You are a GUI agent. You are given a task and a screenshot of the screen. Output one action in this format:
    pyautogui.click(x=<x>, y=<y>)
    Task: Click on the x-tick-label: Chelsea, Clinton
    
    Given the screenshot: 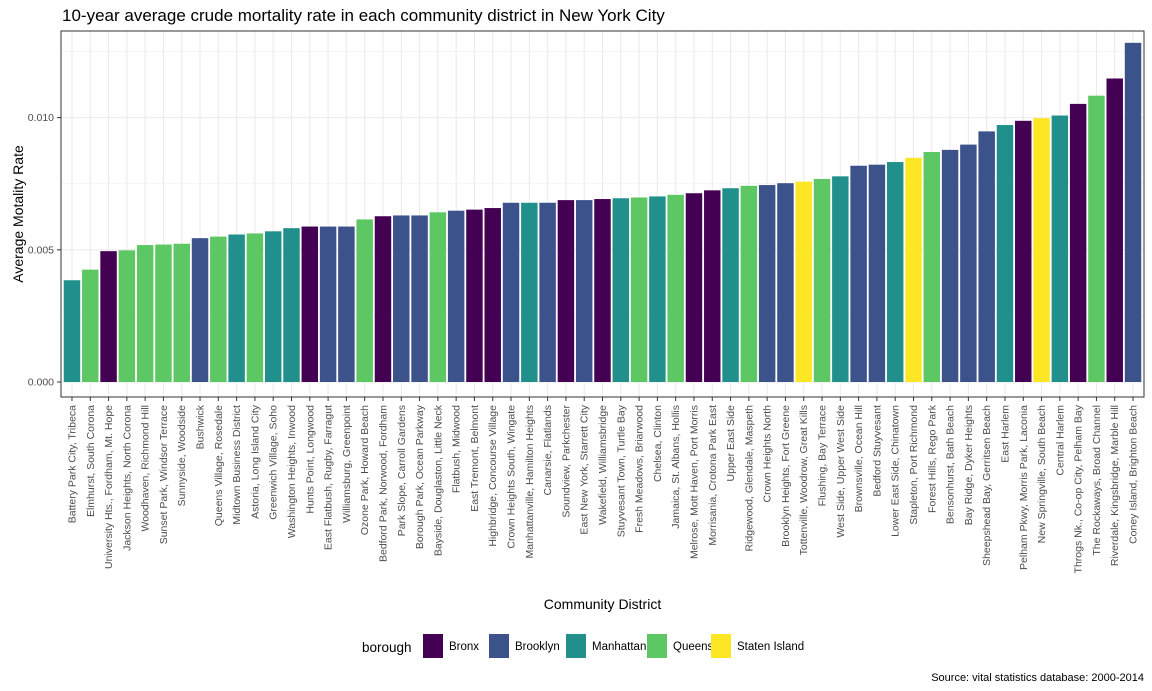 What is the action you would take?
    pyautogui.click(x=658, y=443)
    